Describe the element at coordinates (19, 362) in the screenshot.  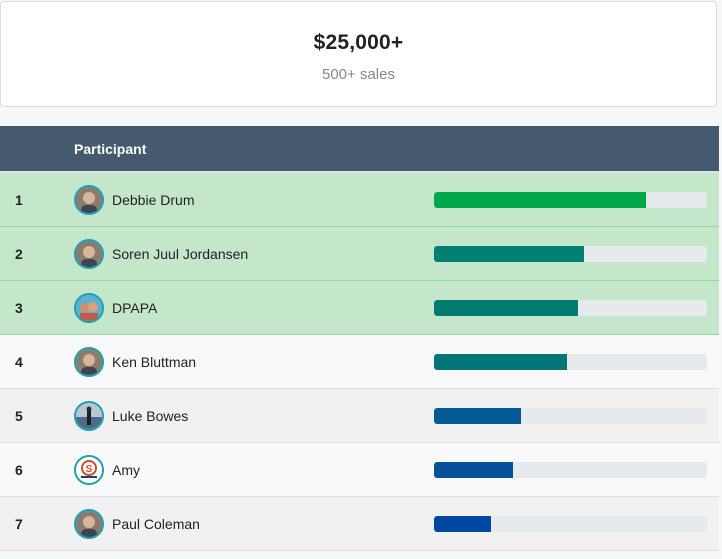
I see `rank-number: 4` at that location.